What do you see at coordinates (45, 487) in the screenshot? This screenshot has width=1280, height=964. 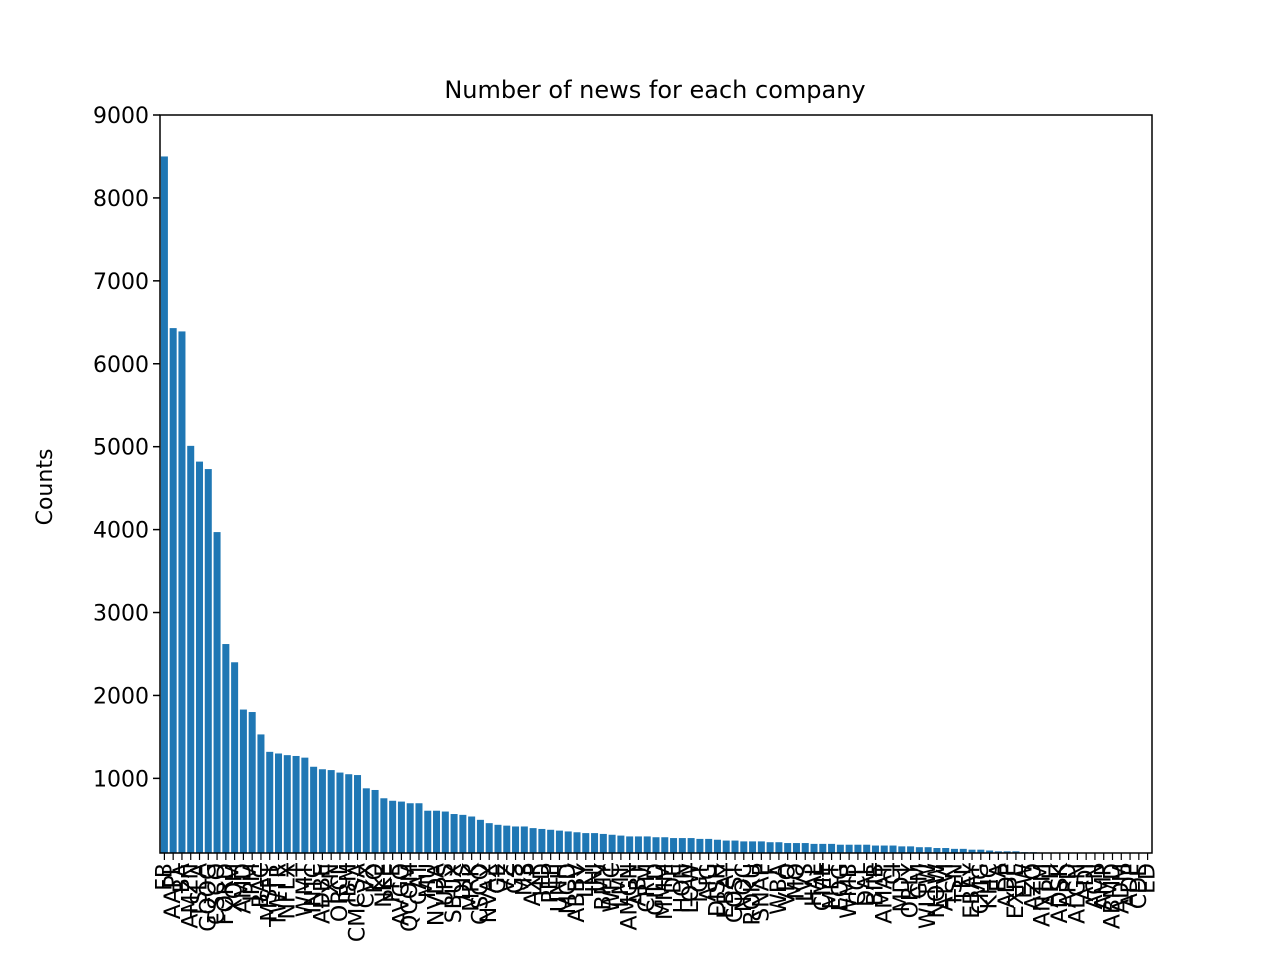 I see `y-axis-label: Counts` at bounding box center [45, 487].